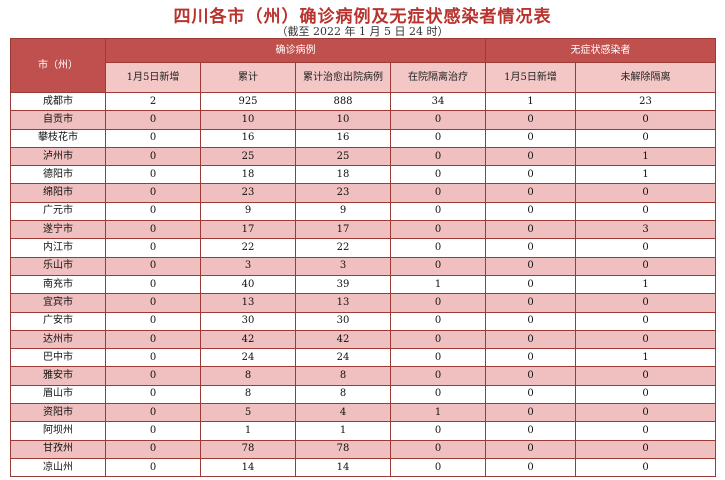 The height and width of the screenshot is (480, 725). I want to click on city-cell: 南充市, so click(58, 284).